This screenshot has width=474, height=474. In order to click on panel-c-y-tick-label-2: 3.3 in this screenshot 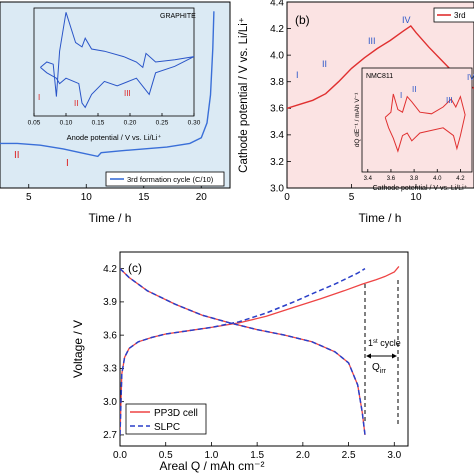, I will do `click(110, 369)`.